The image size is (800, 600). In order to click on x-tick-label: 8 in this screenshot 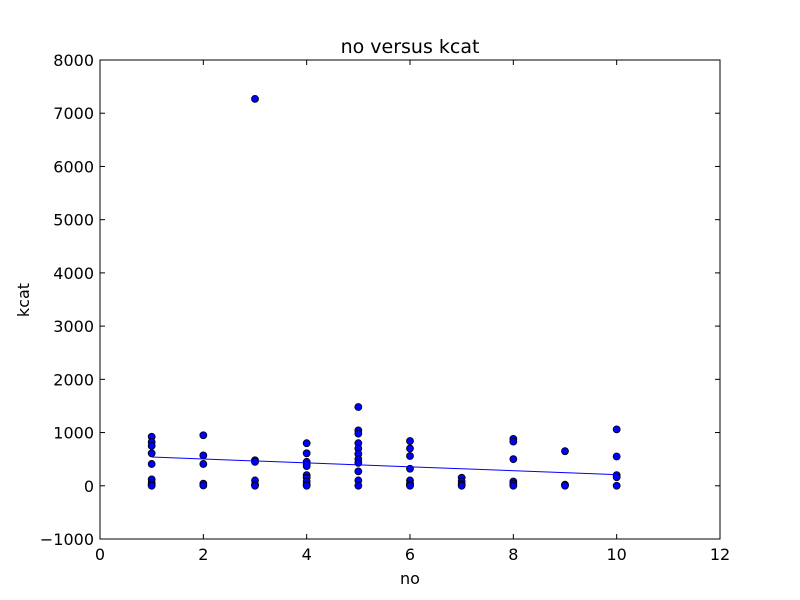, I will do `click(513, 554)`.